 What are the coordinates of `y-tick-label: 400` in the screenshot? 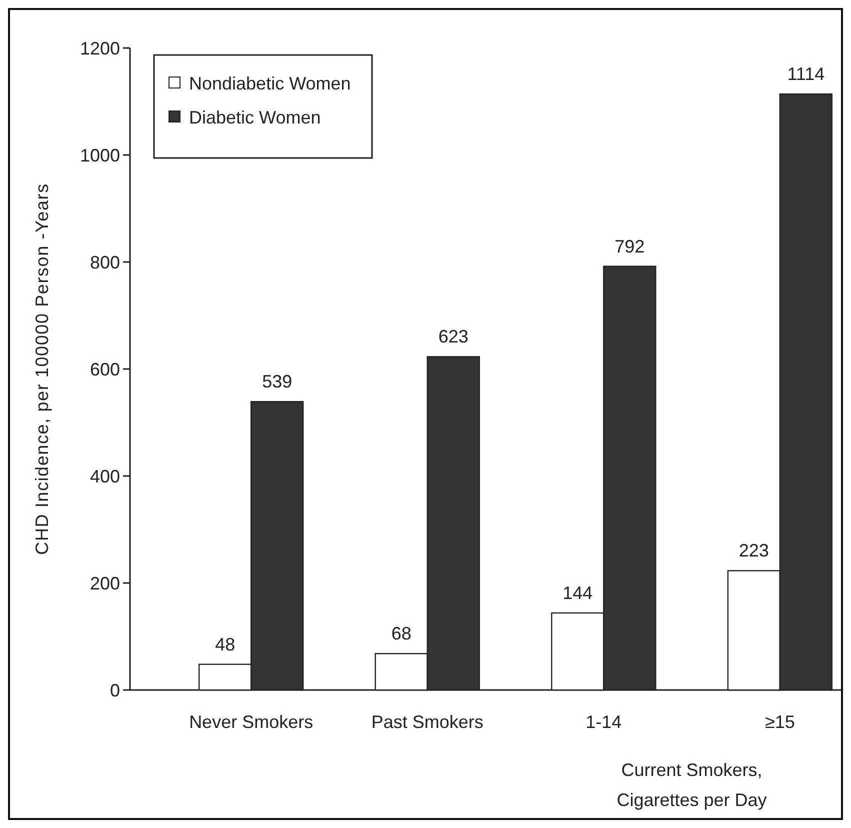 It's located at (105, 476).